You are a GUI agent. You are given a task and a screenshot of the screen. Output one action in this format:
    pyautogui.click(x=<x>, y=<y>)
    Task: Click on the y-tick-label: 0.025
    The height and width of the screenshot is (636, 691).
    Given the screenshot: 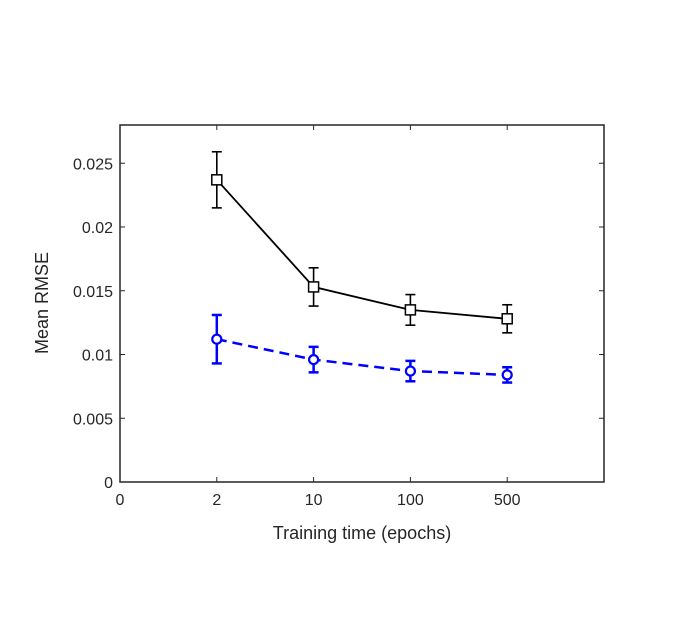 What is the action you would take?
    pyautogui.click(x=93, y=164)
    